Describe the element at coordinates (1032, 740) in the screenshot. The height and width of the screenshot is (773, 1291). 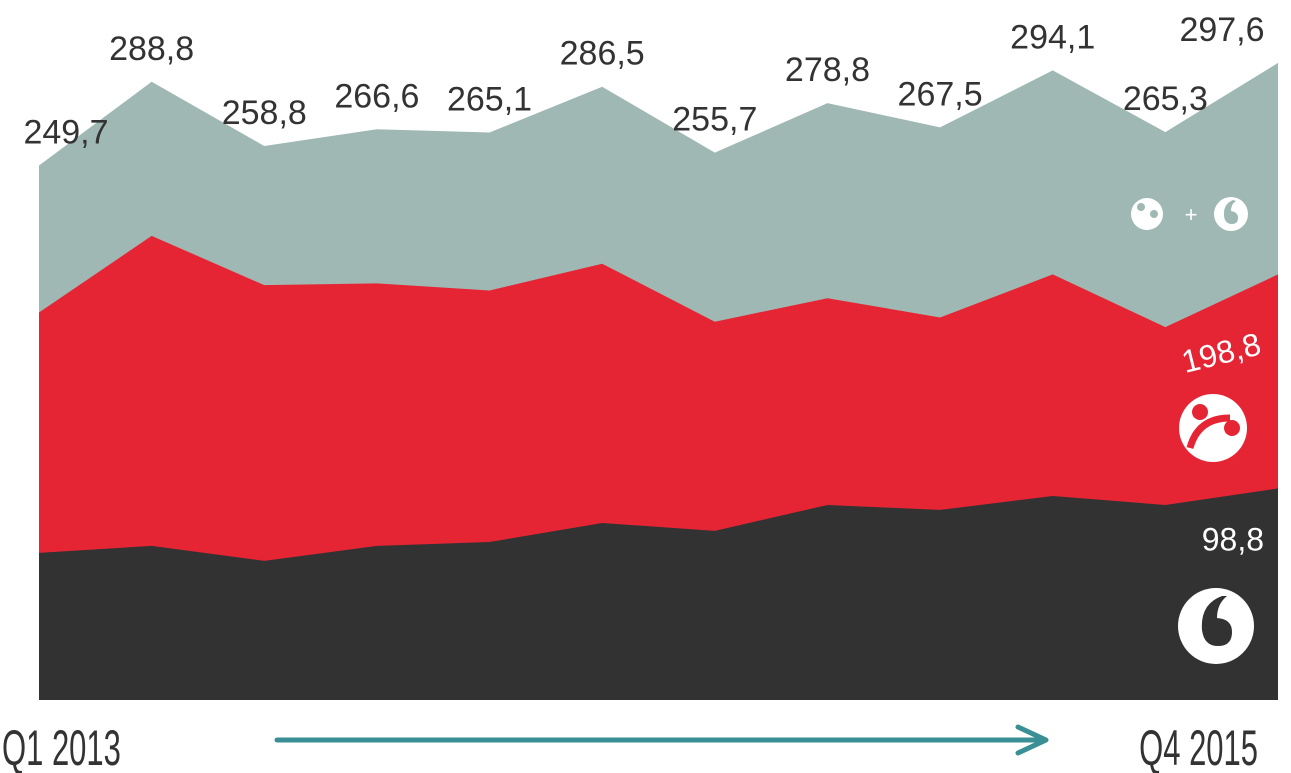
I see `time-arrow-head` at that location.